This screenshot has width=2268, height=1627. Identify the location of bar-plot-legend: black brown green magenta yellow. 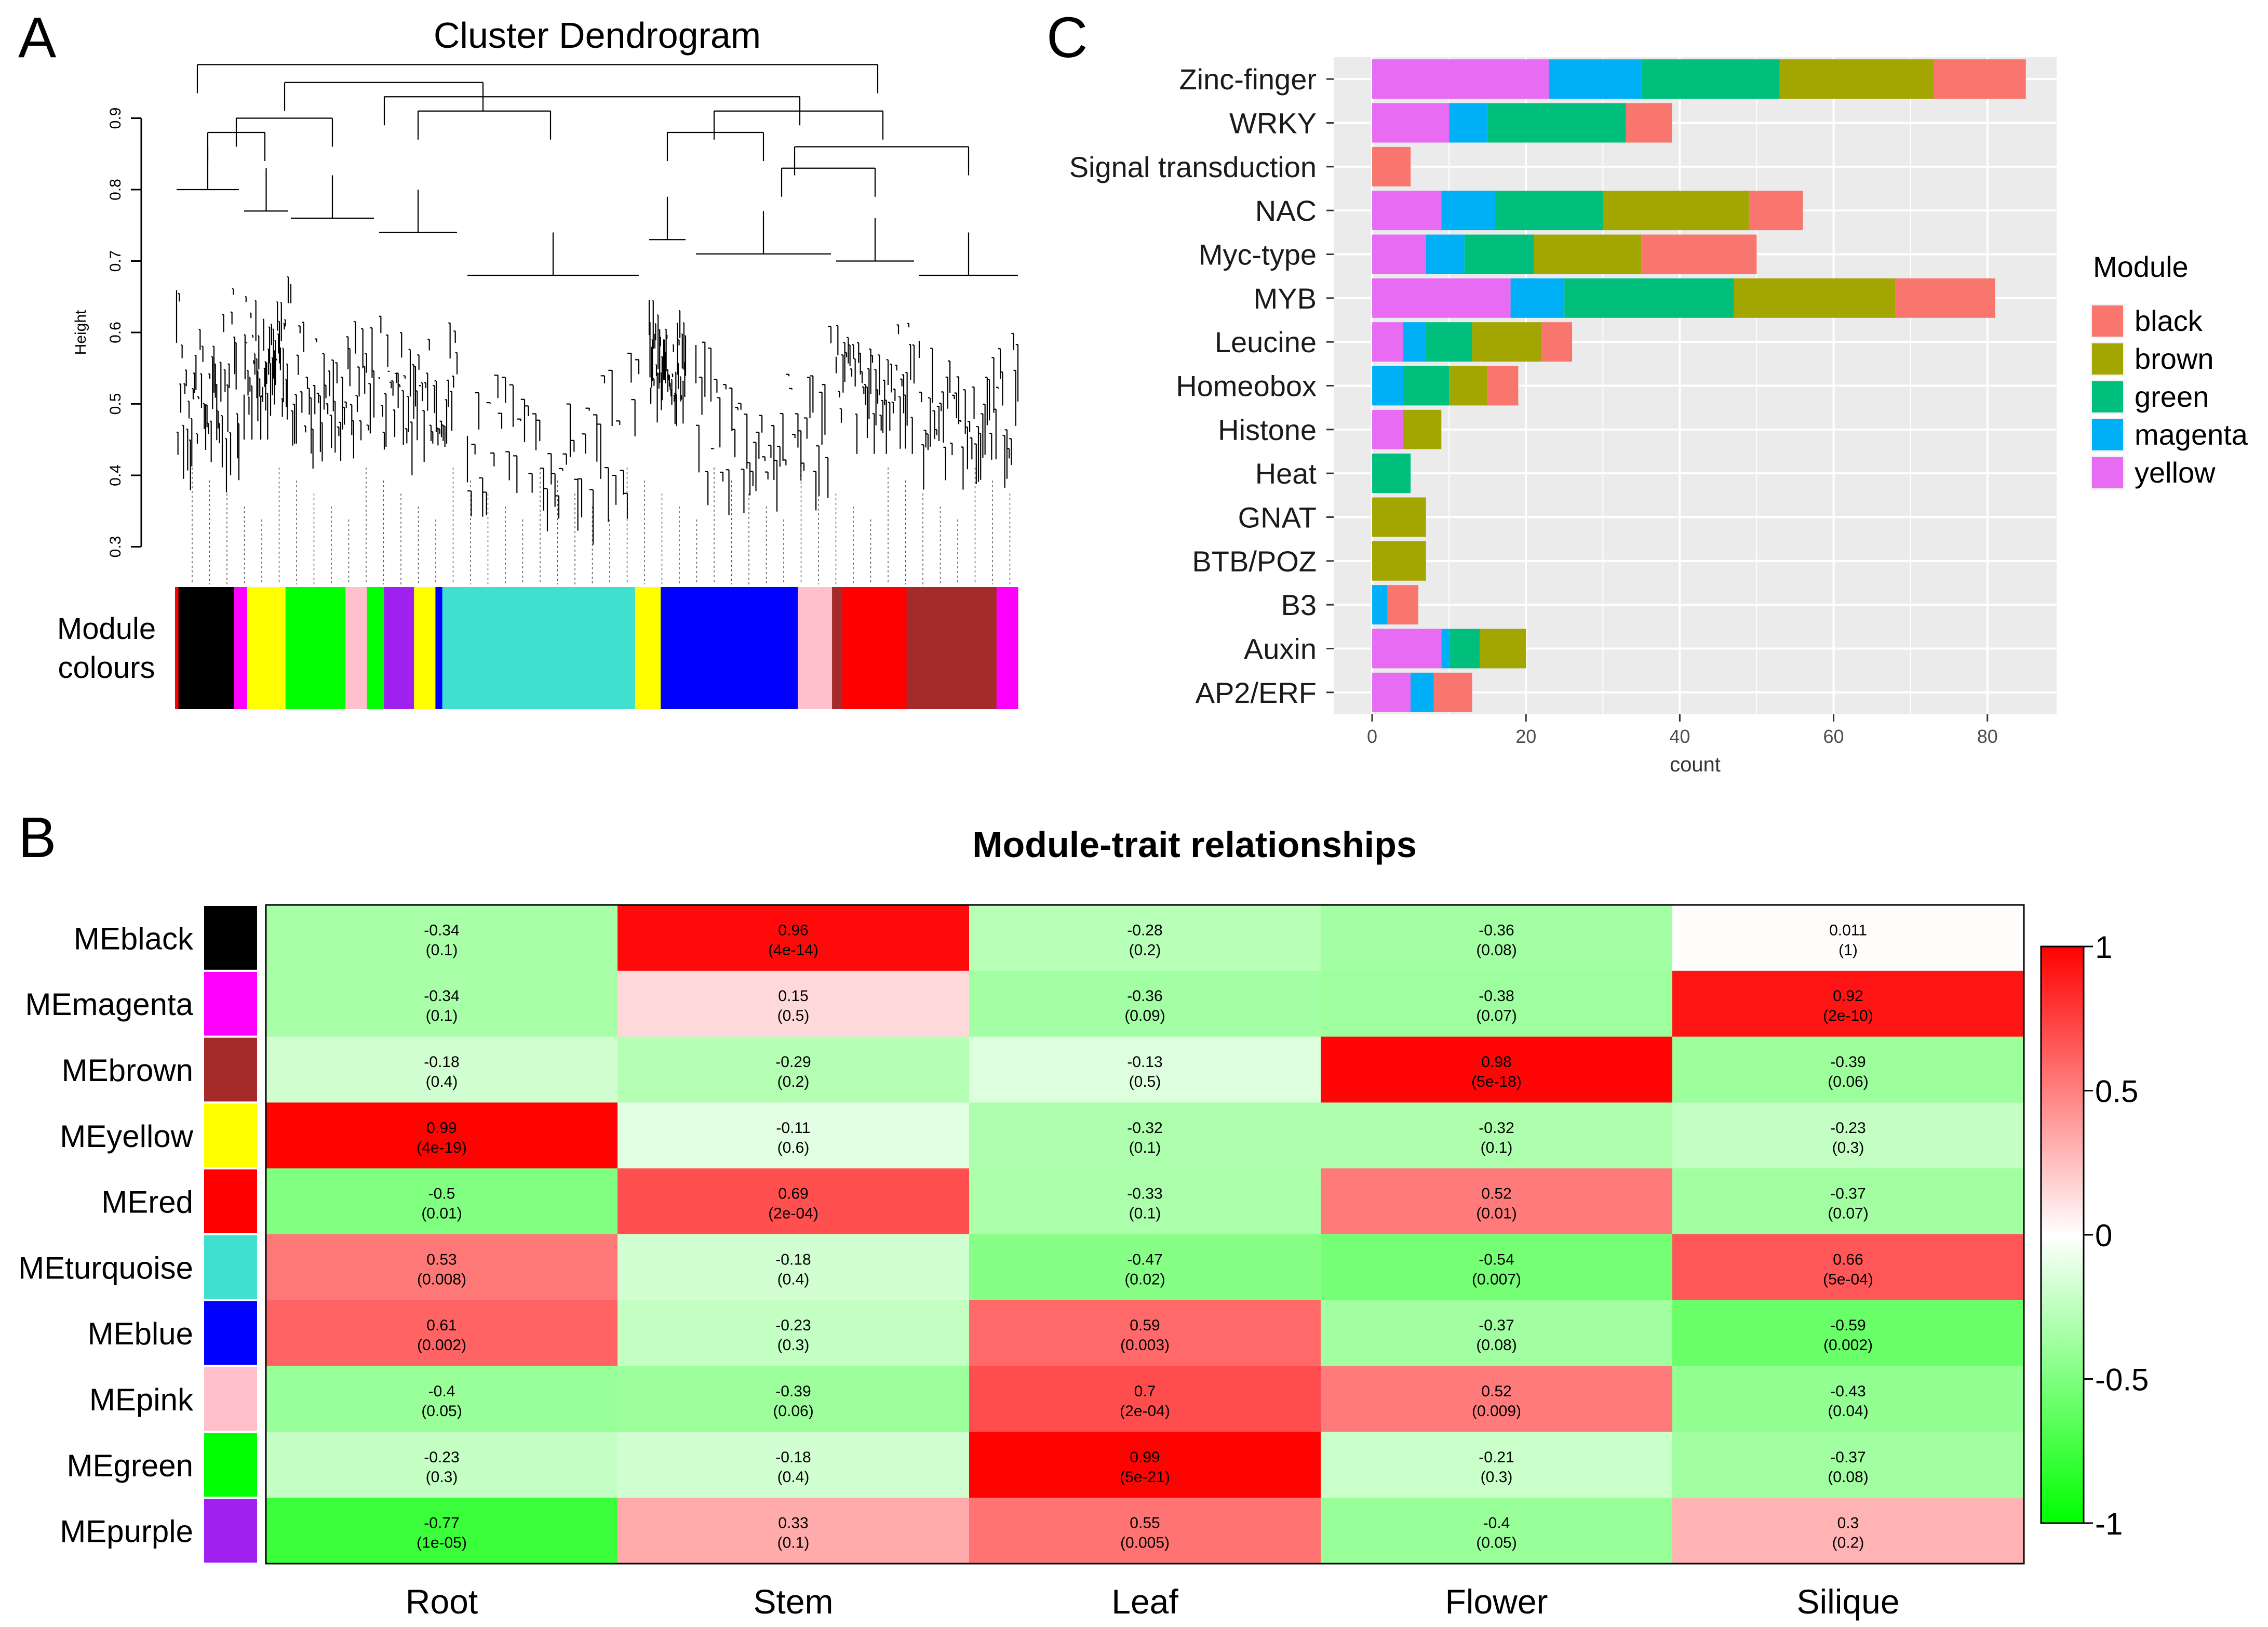
(2169, 397).